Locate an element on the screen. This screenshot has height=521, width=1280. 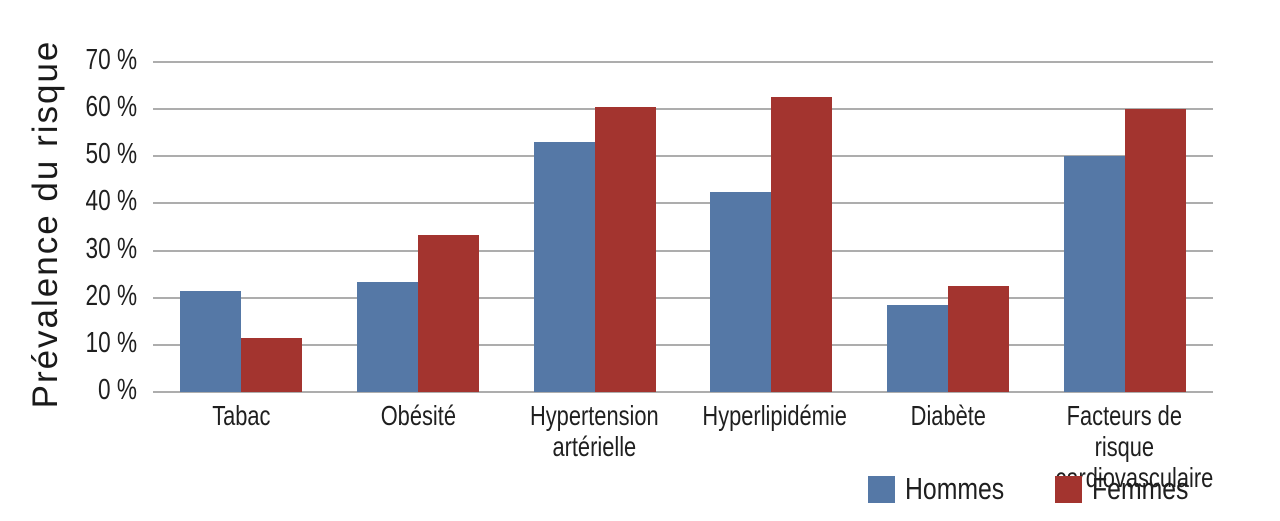
y-tick-label: 30 % is located at coordinates (111, 248).